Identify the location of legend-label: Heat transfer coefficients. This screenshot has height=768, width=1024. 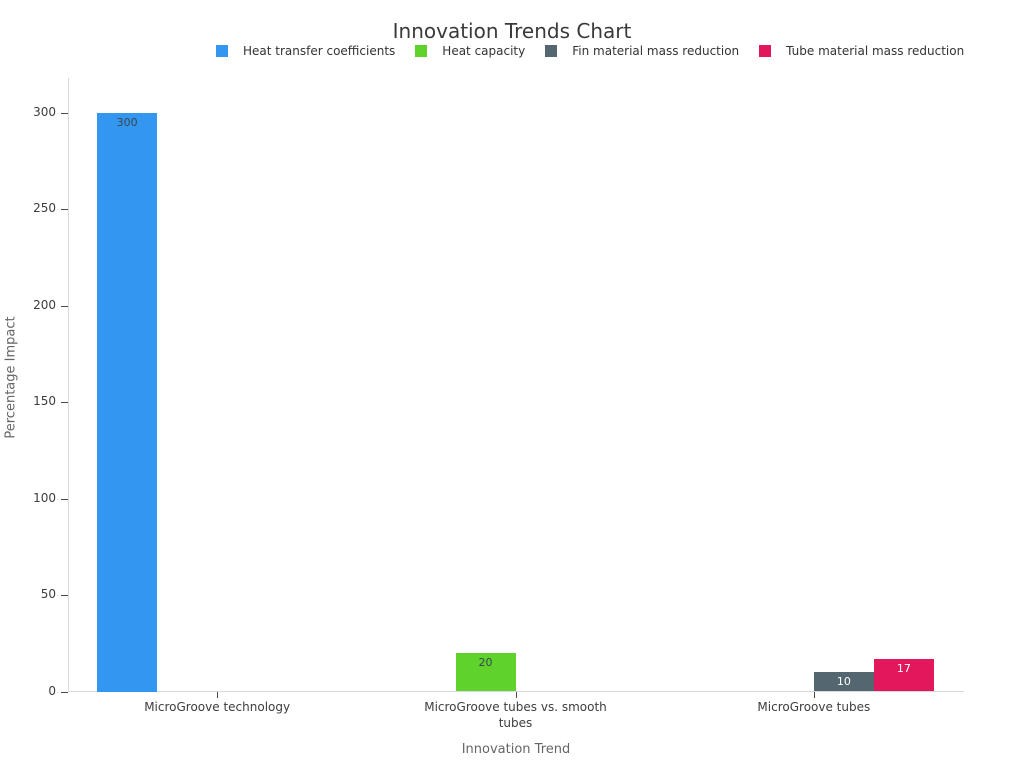
(319, 51).